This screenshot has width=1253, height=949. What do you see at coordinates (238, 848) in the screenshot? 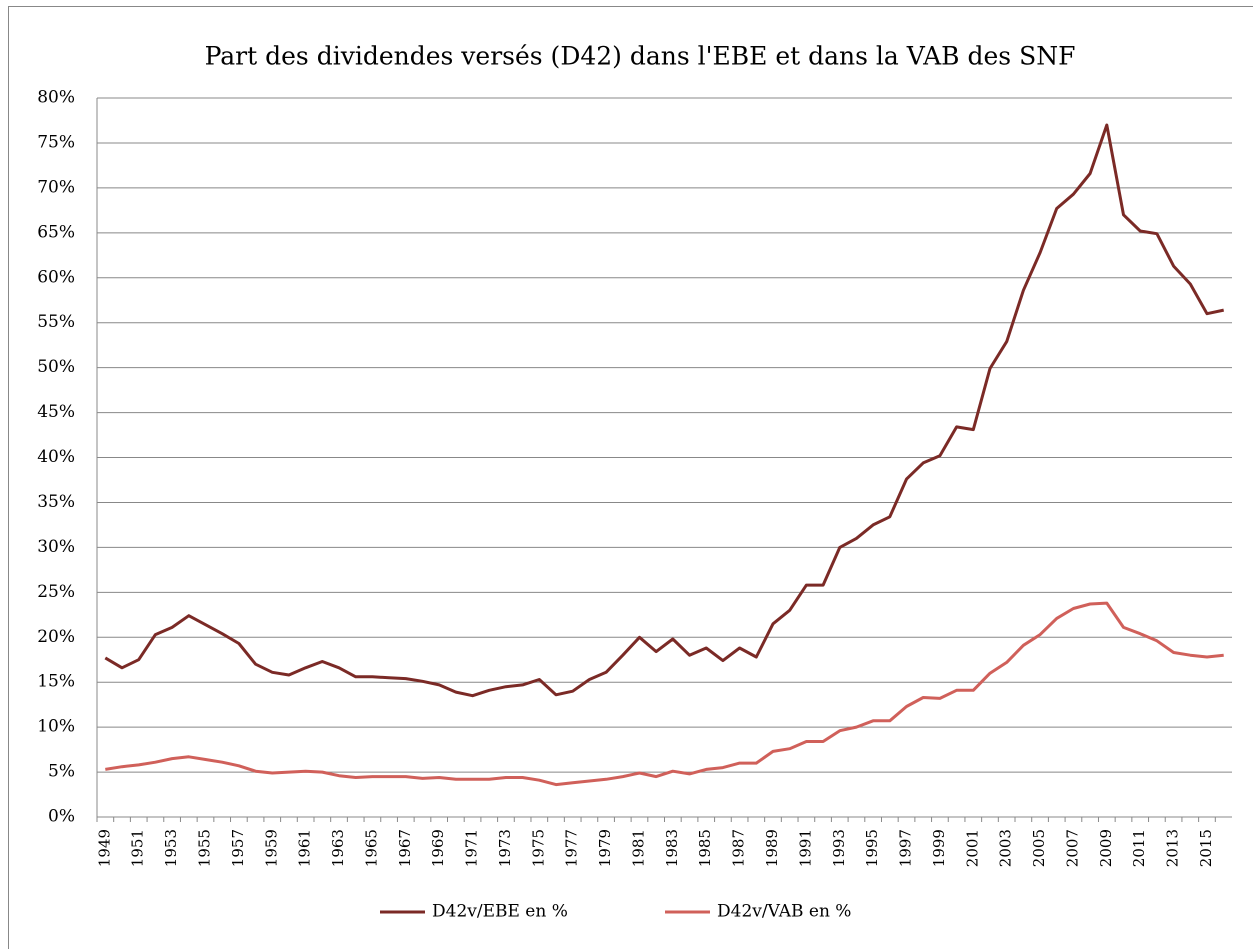
I see `x-tick-label: 1957` at bounding box center [238, 848].